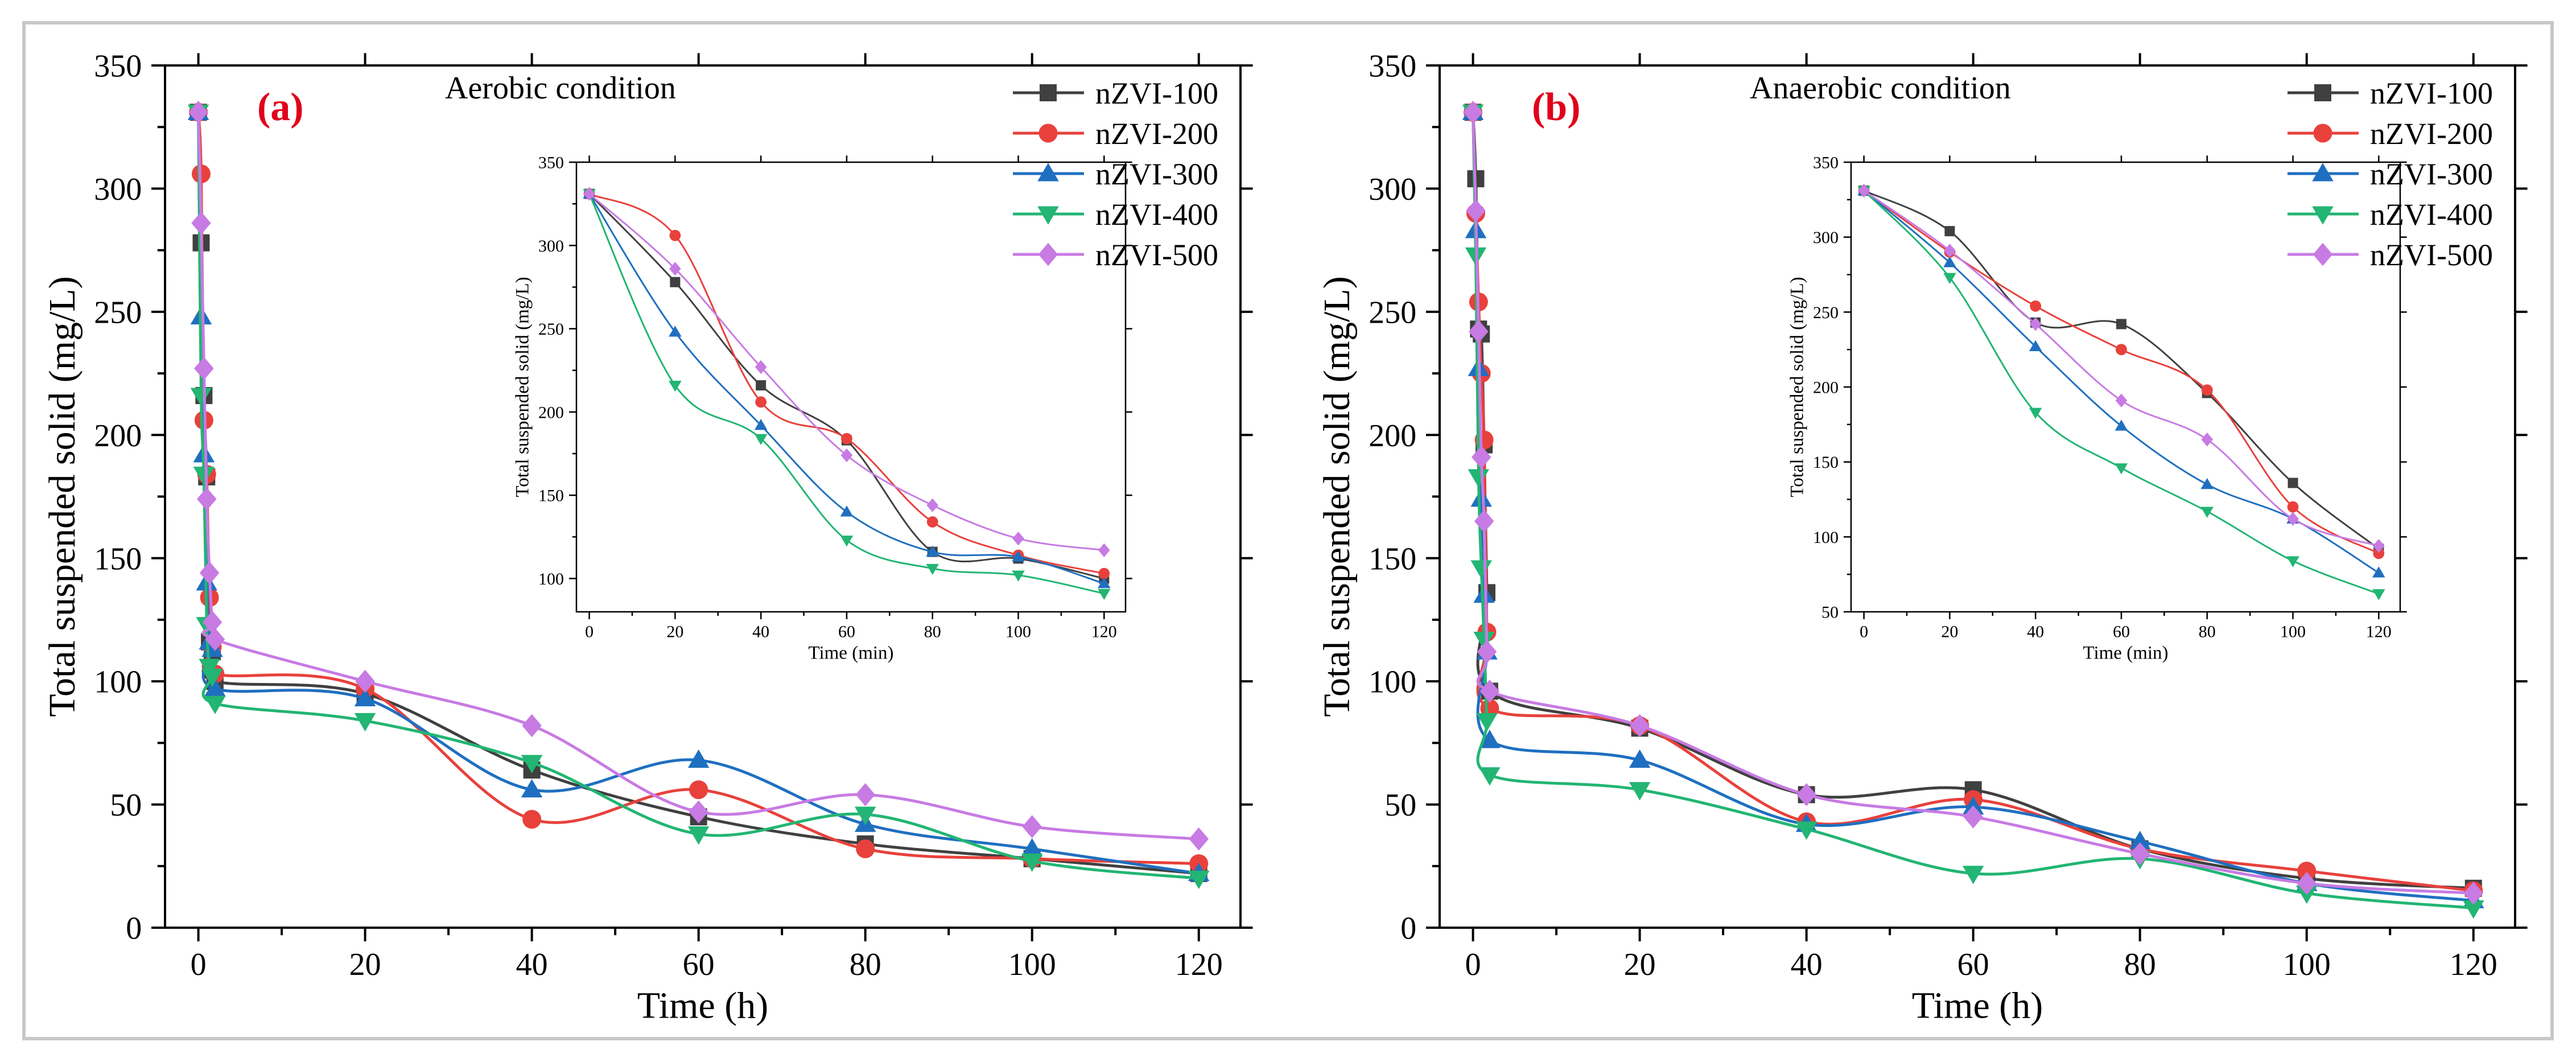  What do you see at coordinates (62, 496) in the screenshot?
I see `main-y-axis-label: Total suspended solid (mg/L)` at bounding box center [62, 496].